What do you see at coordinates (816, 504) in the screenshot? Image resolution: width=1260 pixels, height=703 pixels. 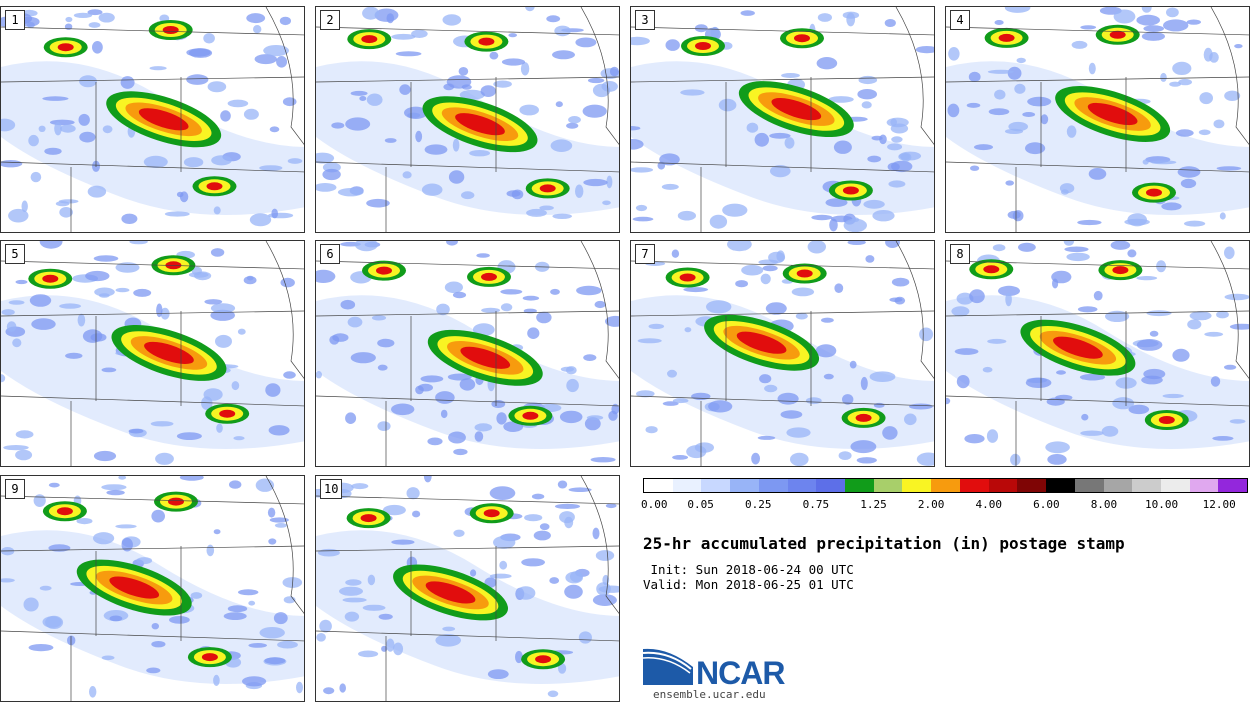 I see `colorbar-tick-label: 0.75` at bounding box center [816, 504].